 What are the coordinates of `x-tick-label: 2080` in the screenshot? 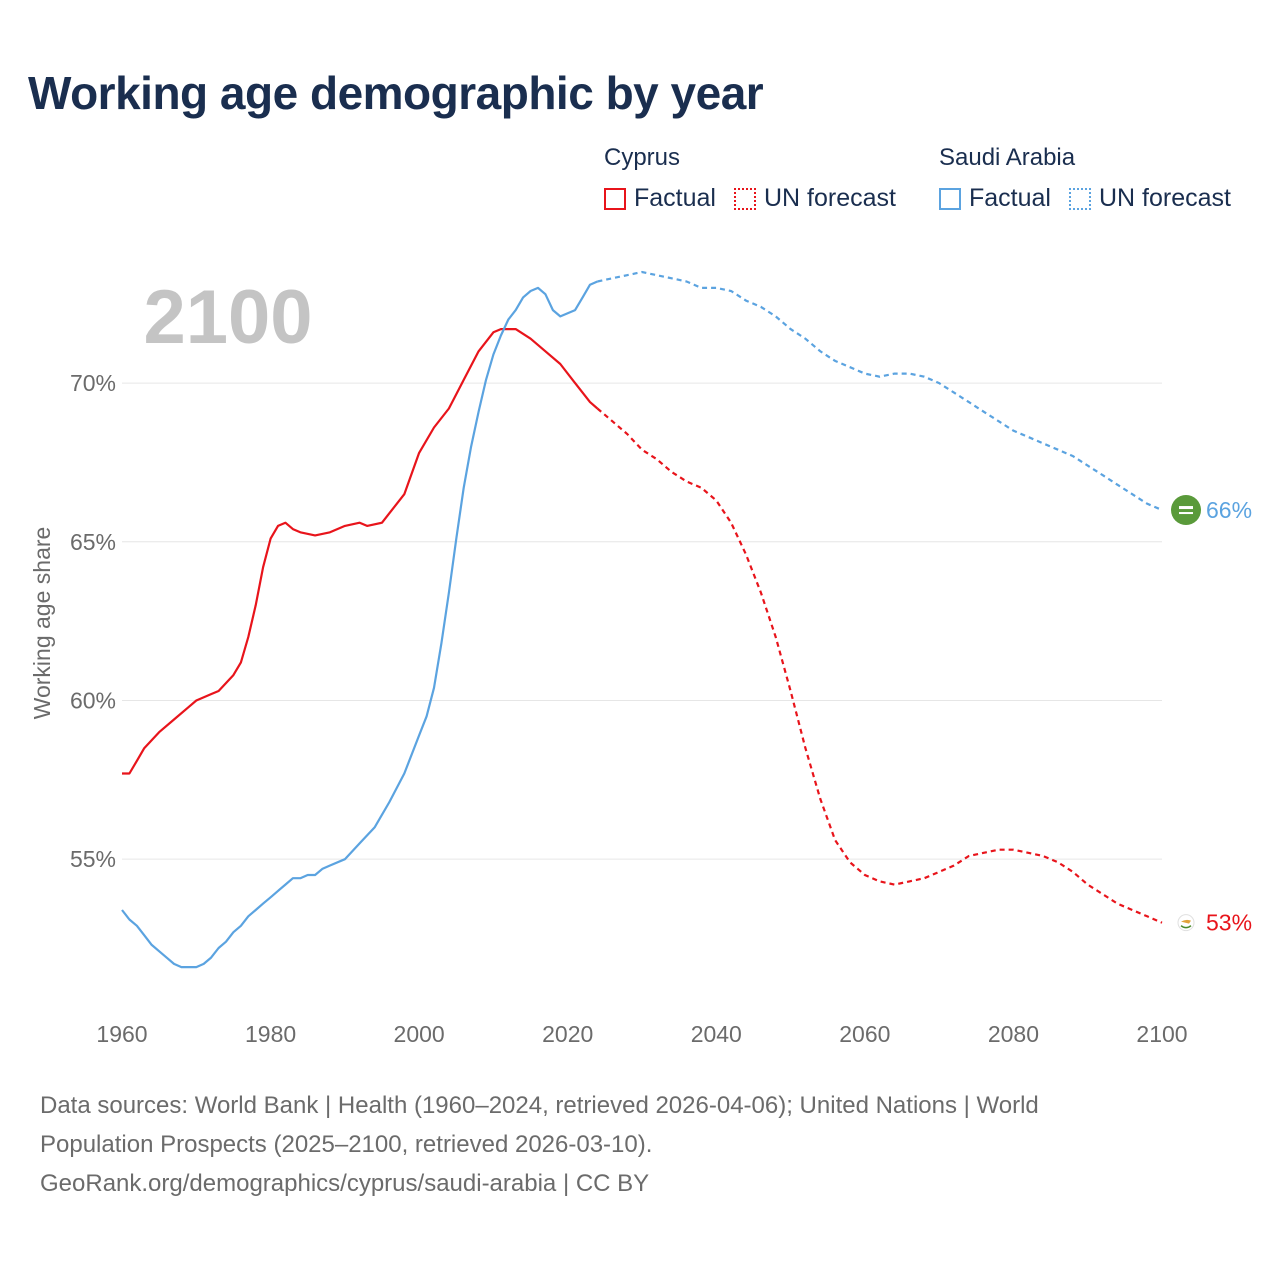 It's located at (1013, 1034).